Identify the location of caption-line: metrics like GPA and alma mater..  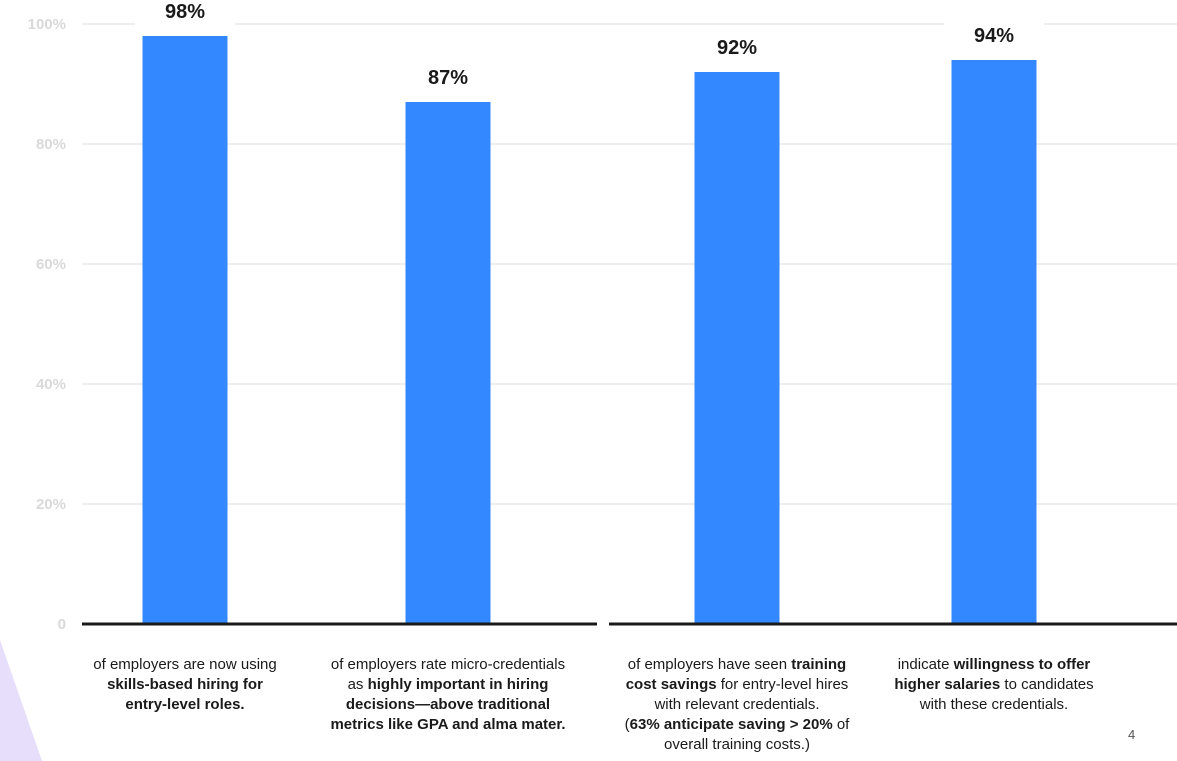
(448, 725).